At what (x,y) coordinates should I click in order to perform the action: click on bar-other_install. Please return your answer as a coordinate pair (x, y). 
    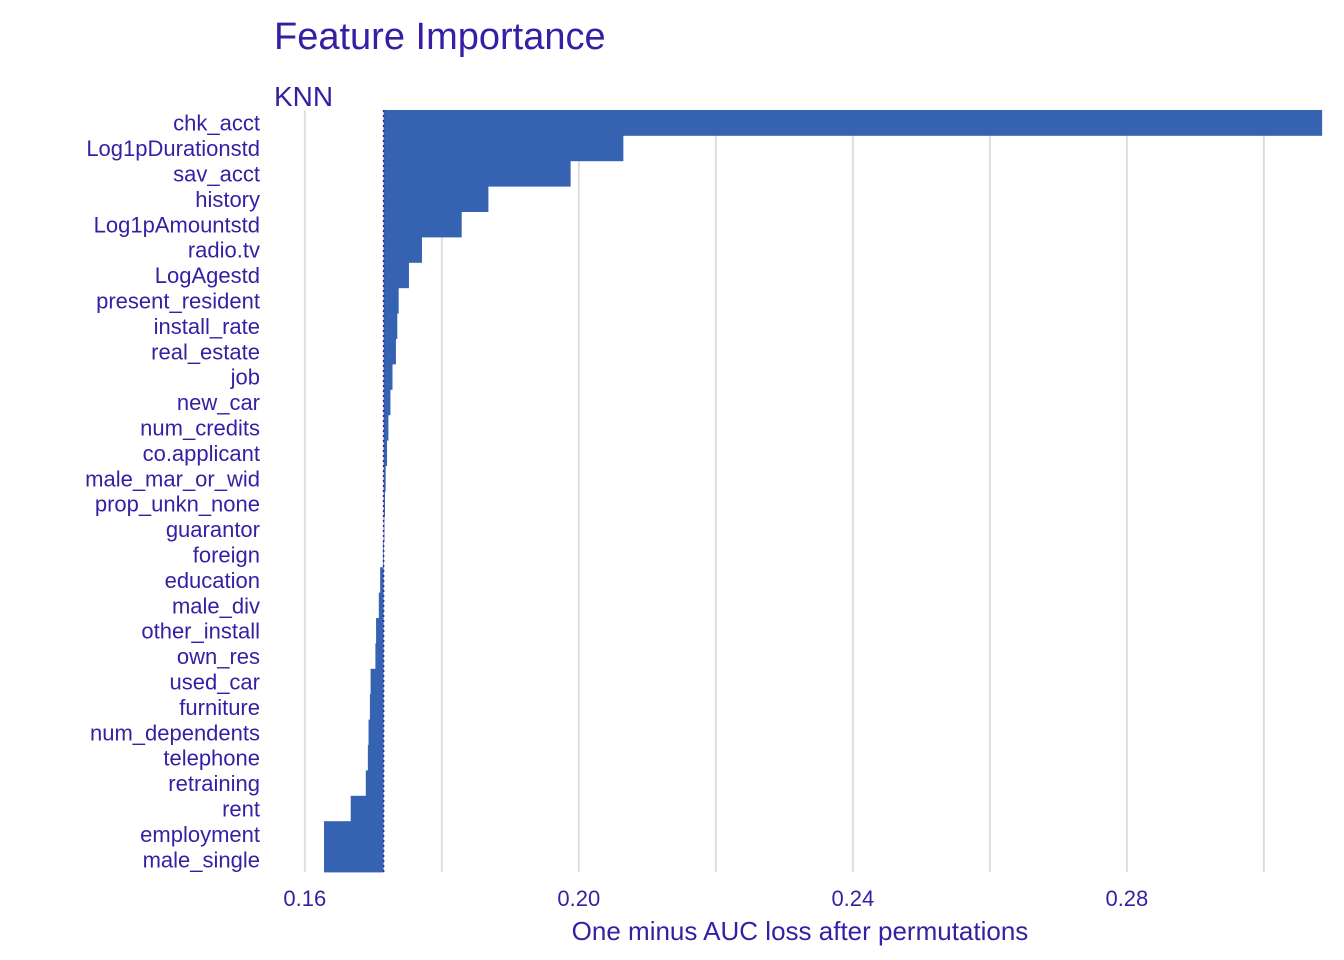
    Looking at the image, I should click on (380, 631).